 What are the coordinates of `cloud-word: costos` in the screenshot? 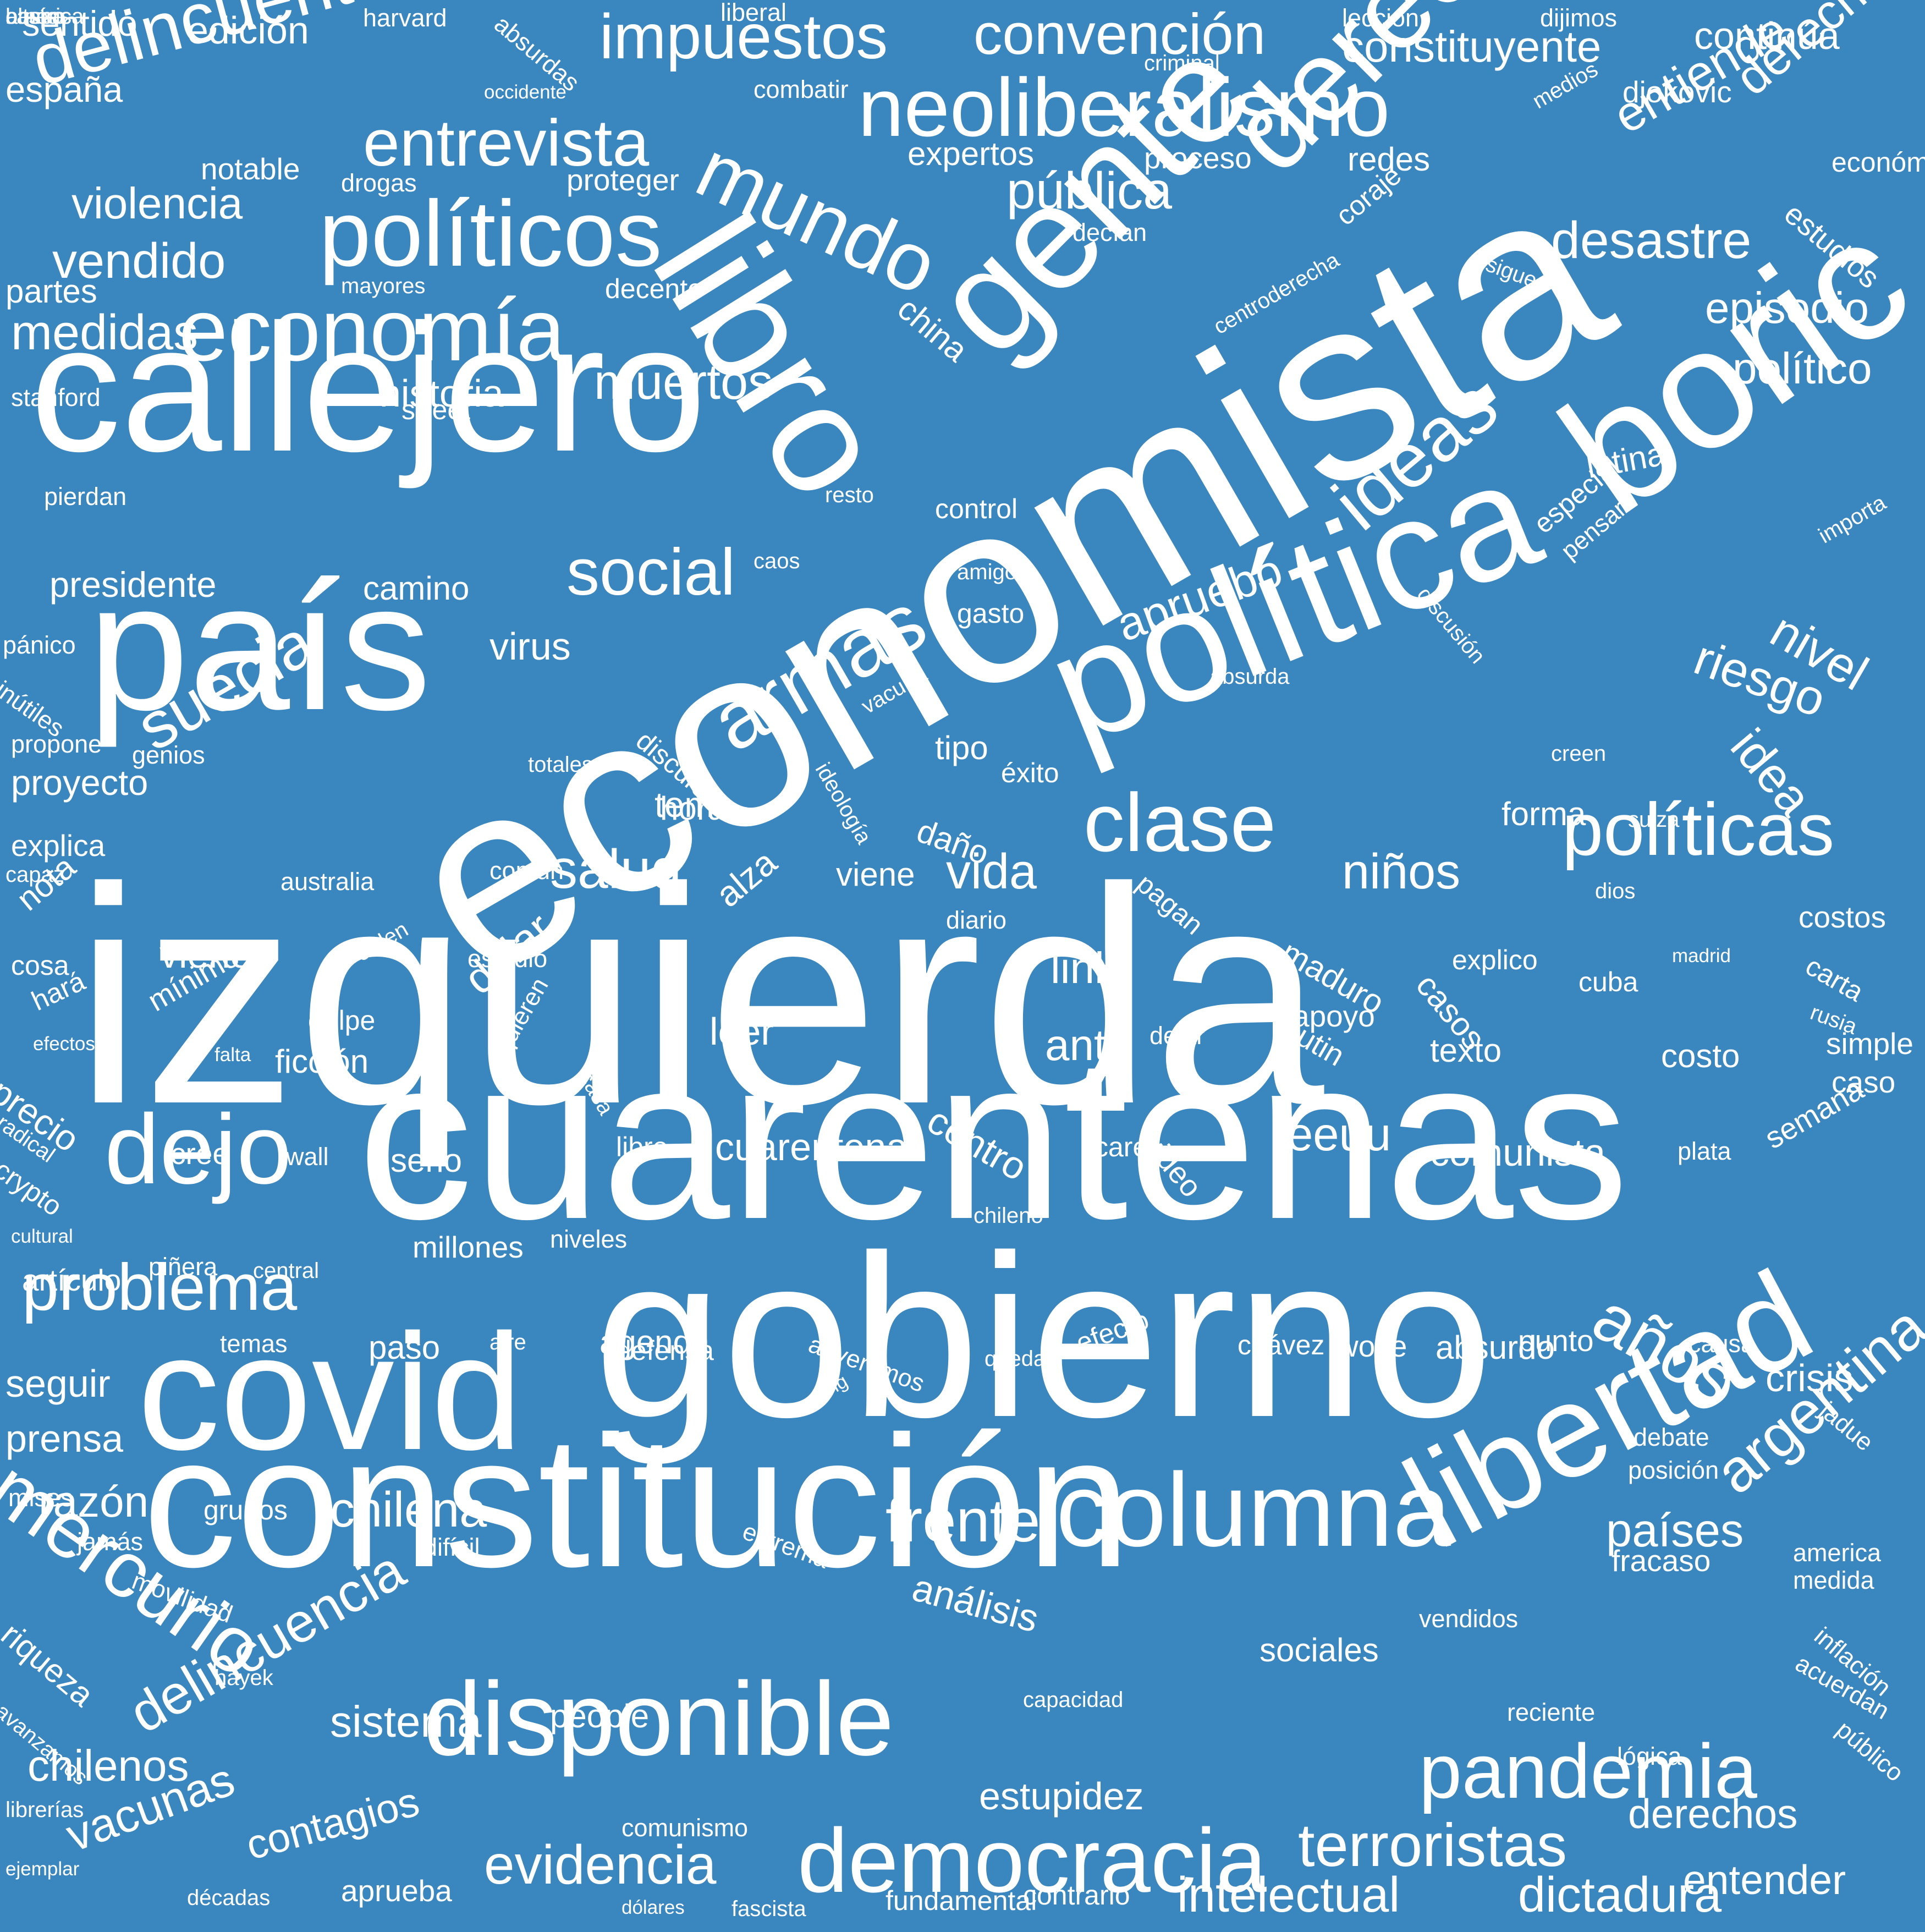 It's located at (1843, 917).